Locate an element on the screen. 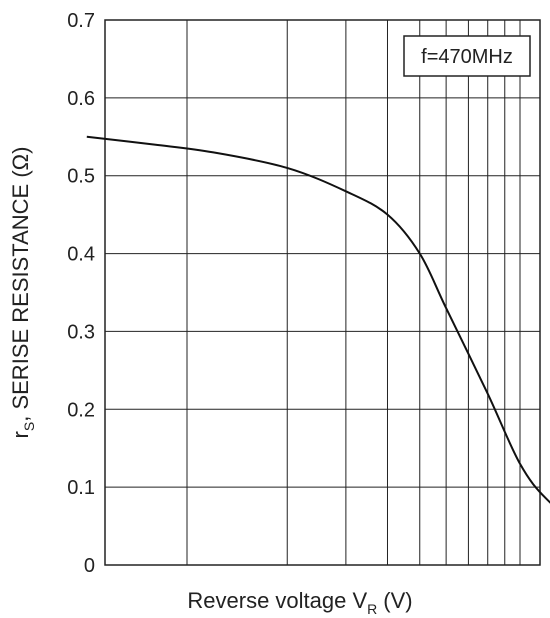  y-axis-title-sub: S is located at coordinates (29, 426).